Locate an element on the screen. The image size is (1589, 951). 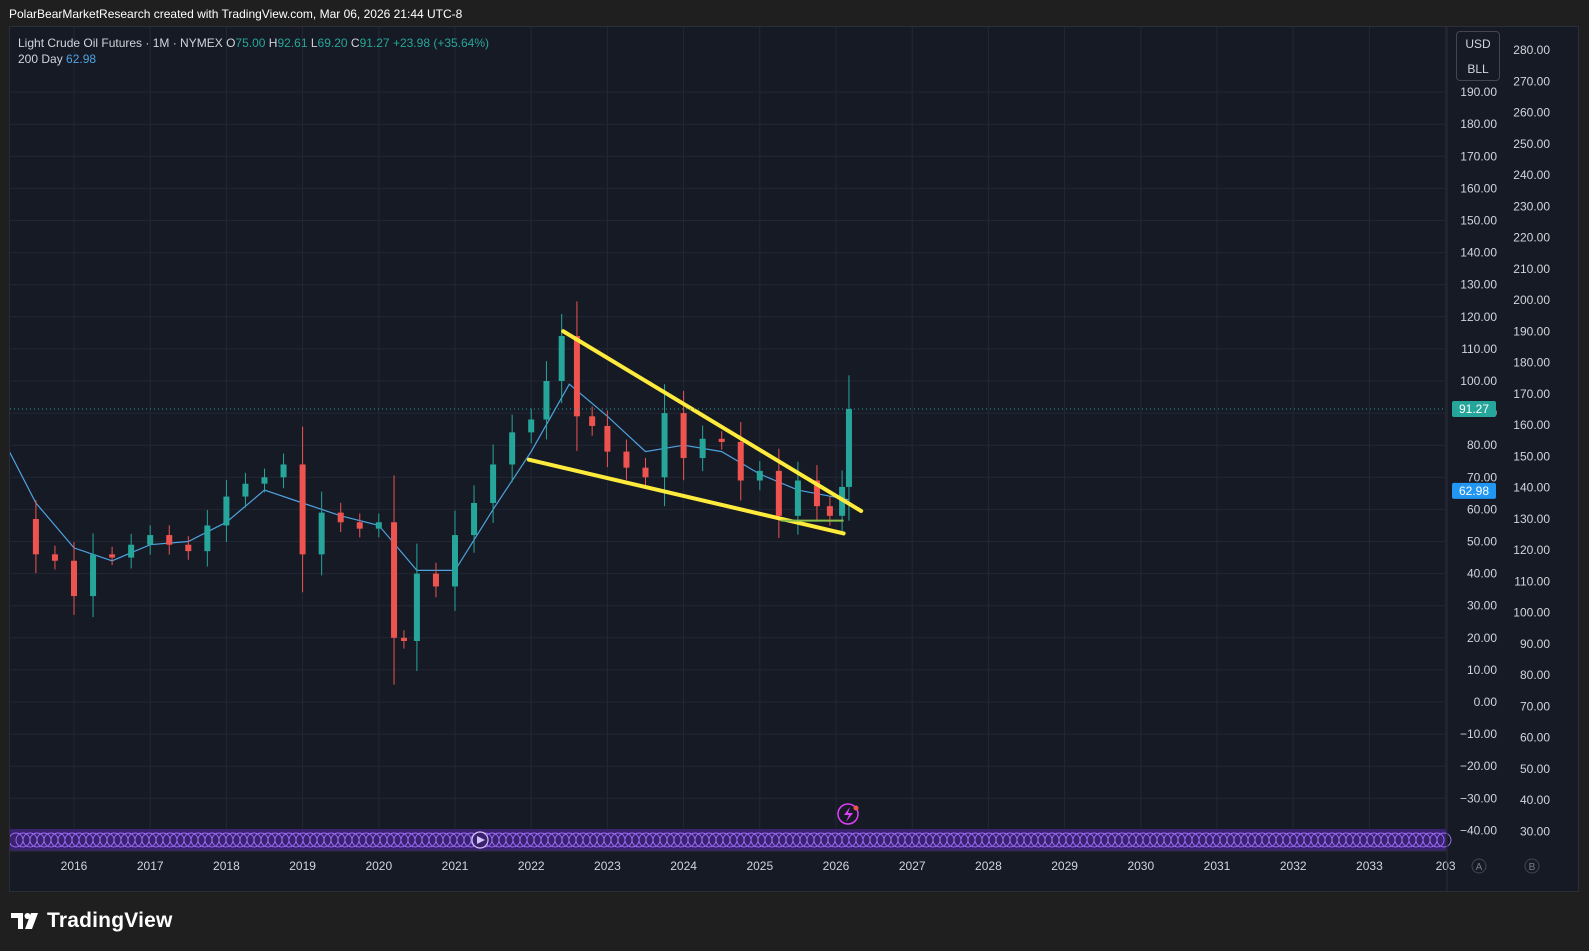
y-tick-label-left: −20.00 is located at coordinates (1478, 766).